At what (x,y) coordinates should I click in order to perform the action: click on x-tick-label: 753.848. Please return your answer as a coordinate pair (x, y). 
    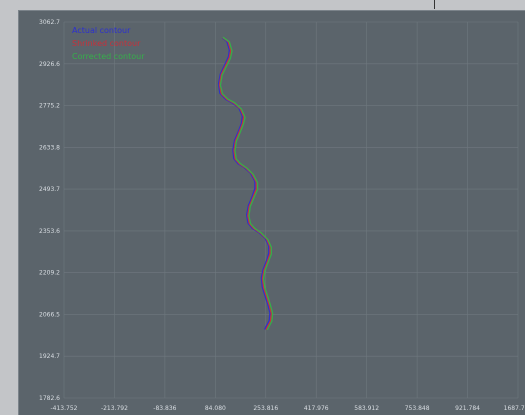
    Looking at the image, I should click on (417, 408).